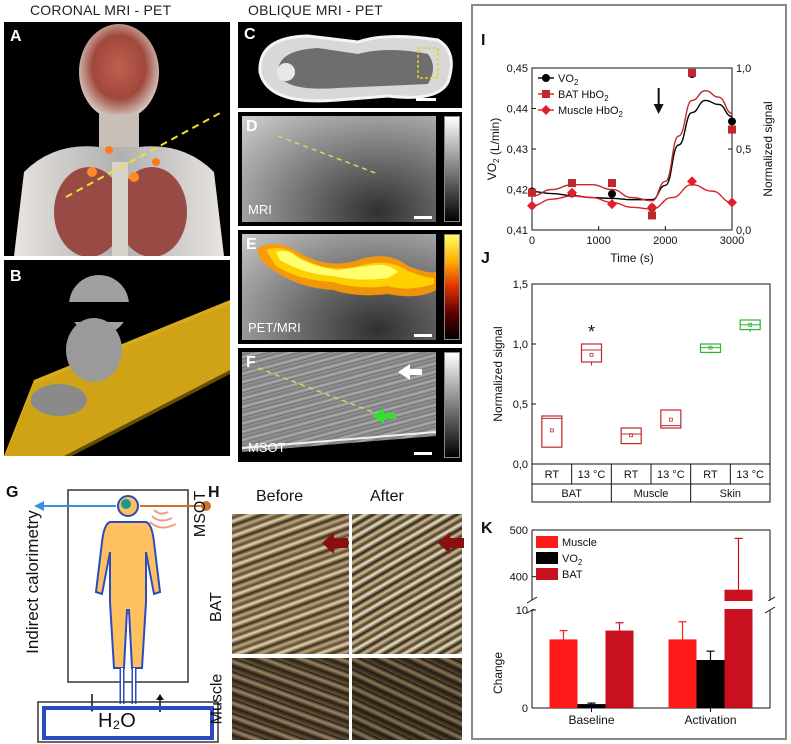  What do you see at coordinates (346, 270) in the screenshot?
I see `pet-overlay` at bounding box center [346, 270].